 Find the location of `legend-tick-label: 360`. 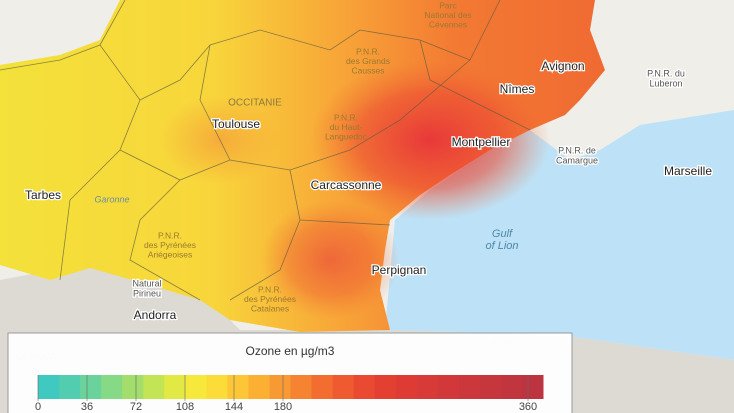

legend-tick-label: 360 is located at coordinates (528, 407).